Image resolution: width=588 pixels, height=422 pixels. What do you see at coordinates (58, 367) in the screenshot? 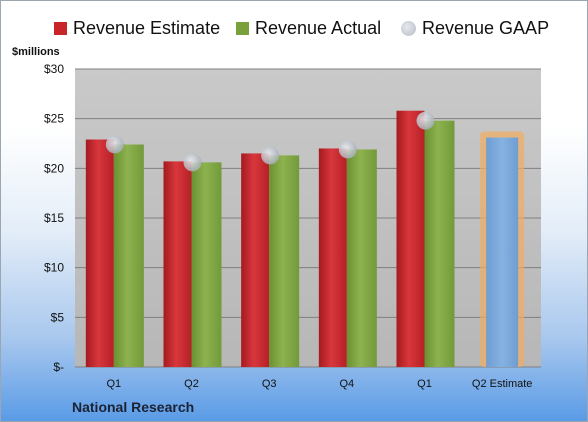
I see `y-tick-label: $-` at bounding box center [58, 367].